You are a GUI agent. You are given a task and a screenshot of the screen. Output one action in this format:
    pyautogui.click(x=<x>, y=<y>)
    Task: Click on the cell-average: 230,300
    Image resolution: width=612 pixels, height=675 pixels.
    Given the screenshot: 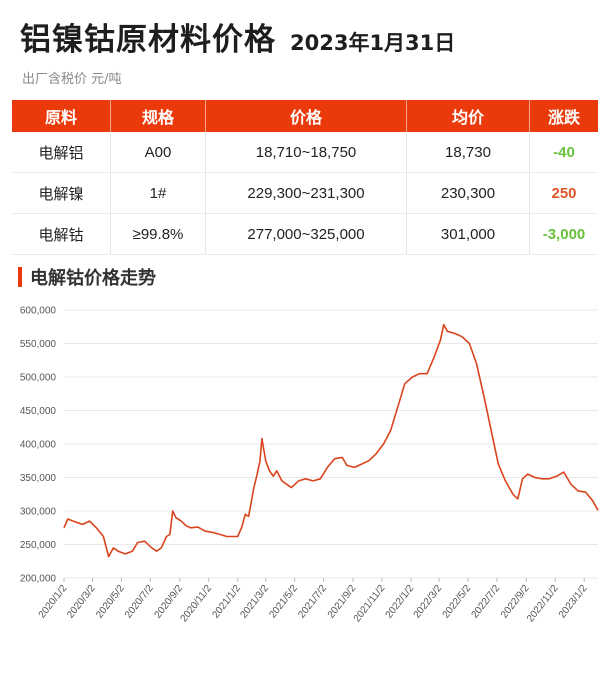 What is the action you would take?
    pyautogui.click(x=468, y=193)
    